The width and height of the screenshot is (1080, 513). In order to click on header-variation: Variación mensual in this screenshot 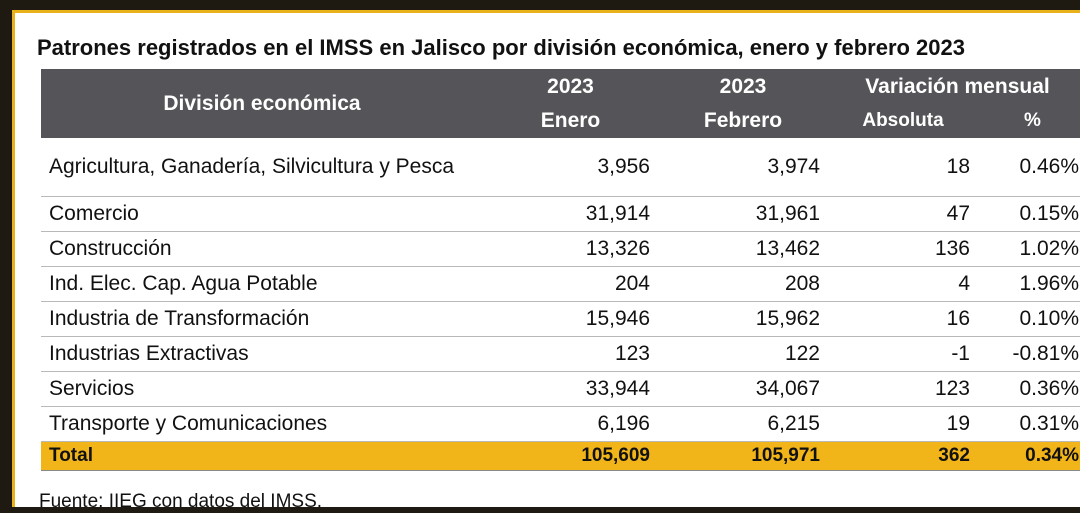, I will do `click(954, 86)`.